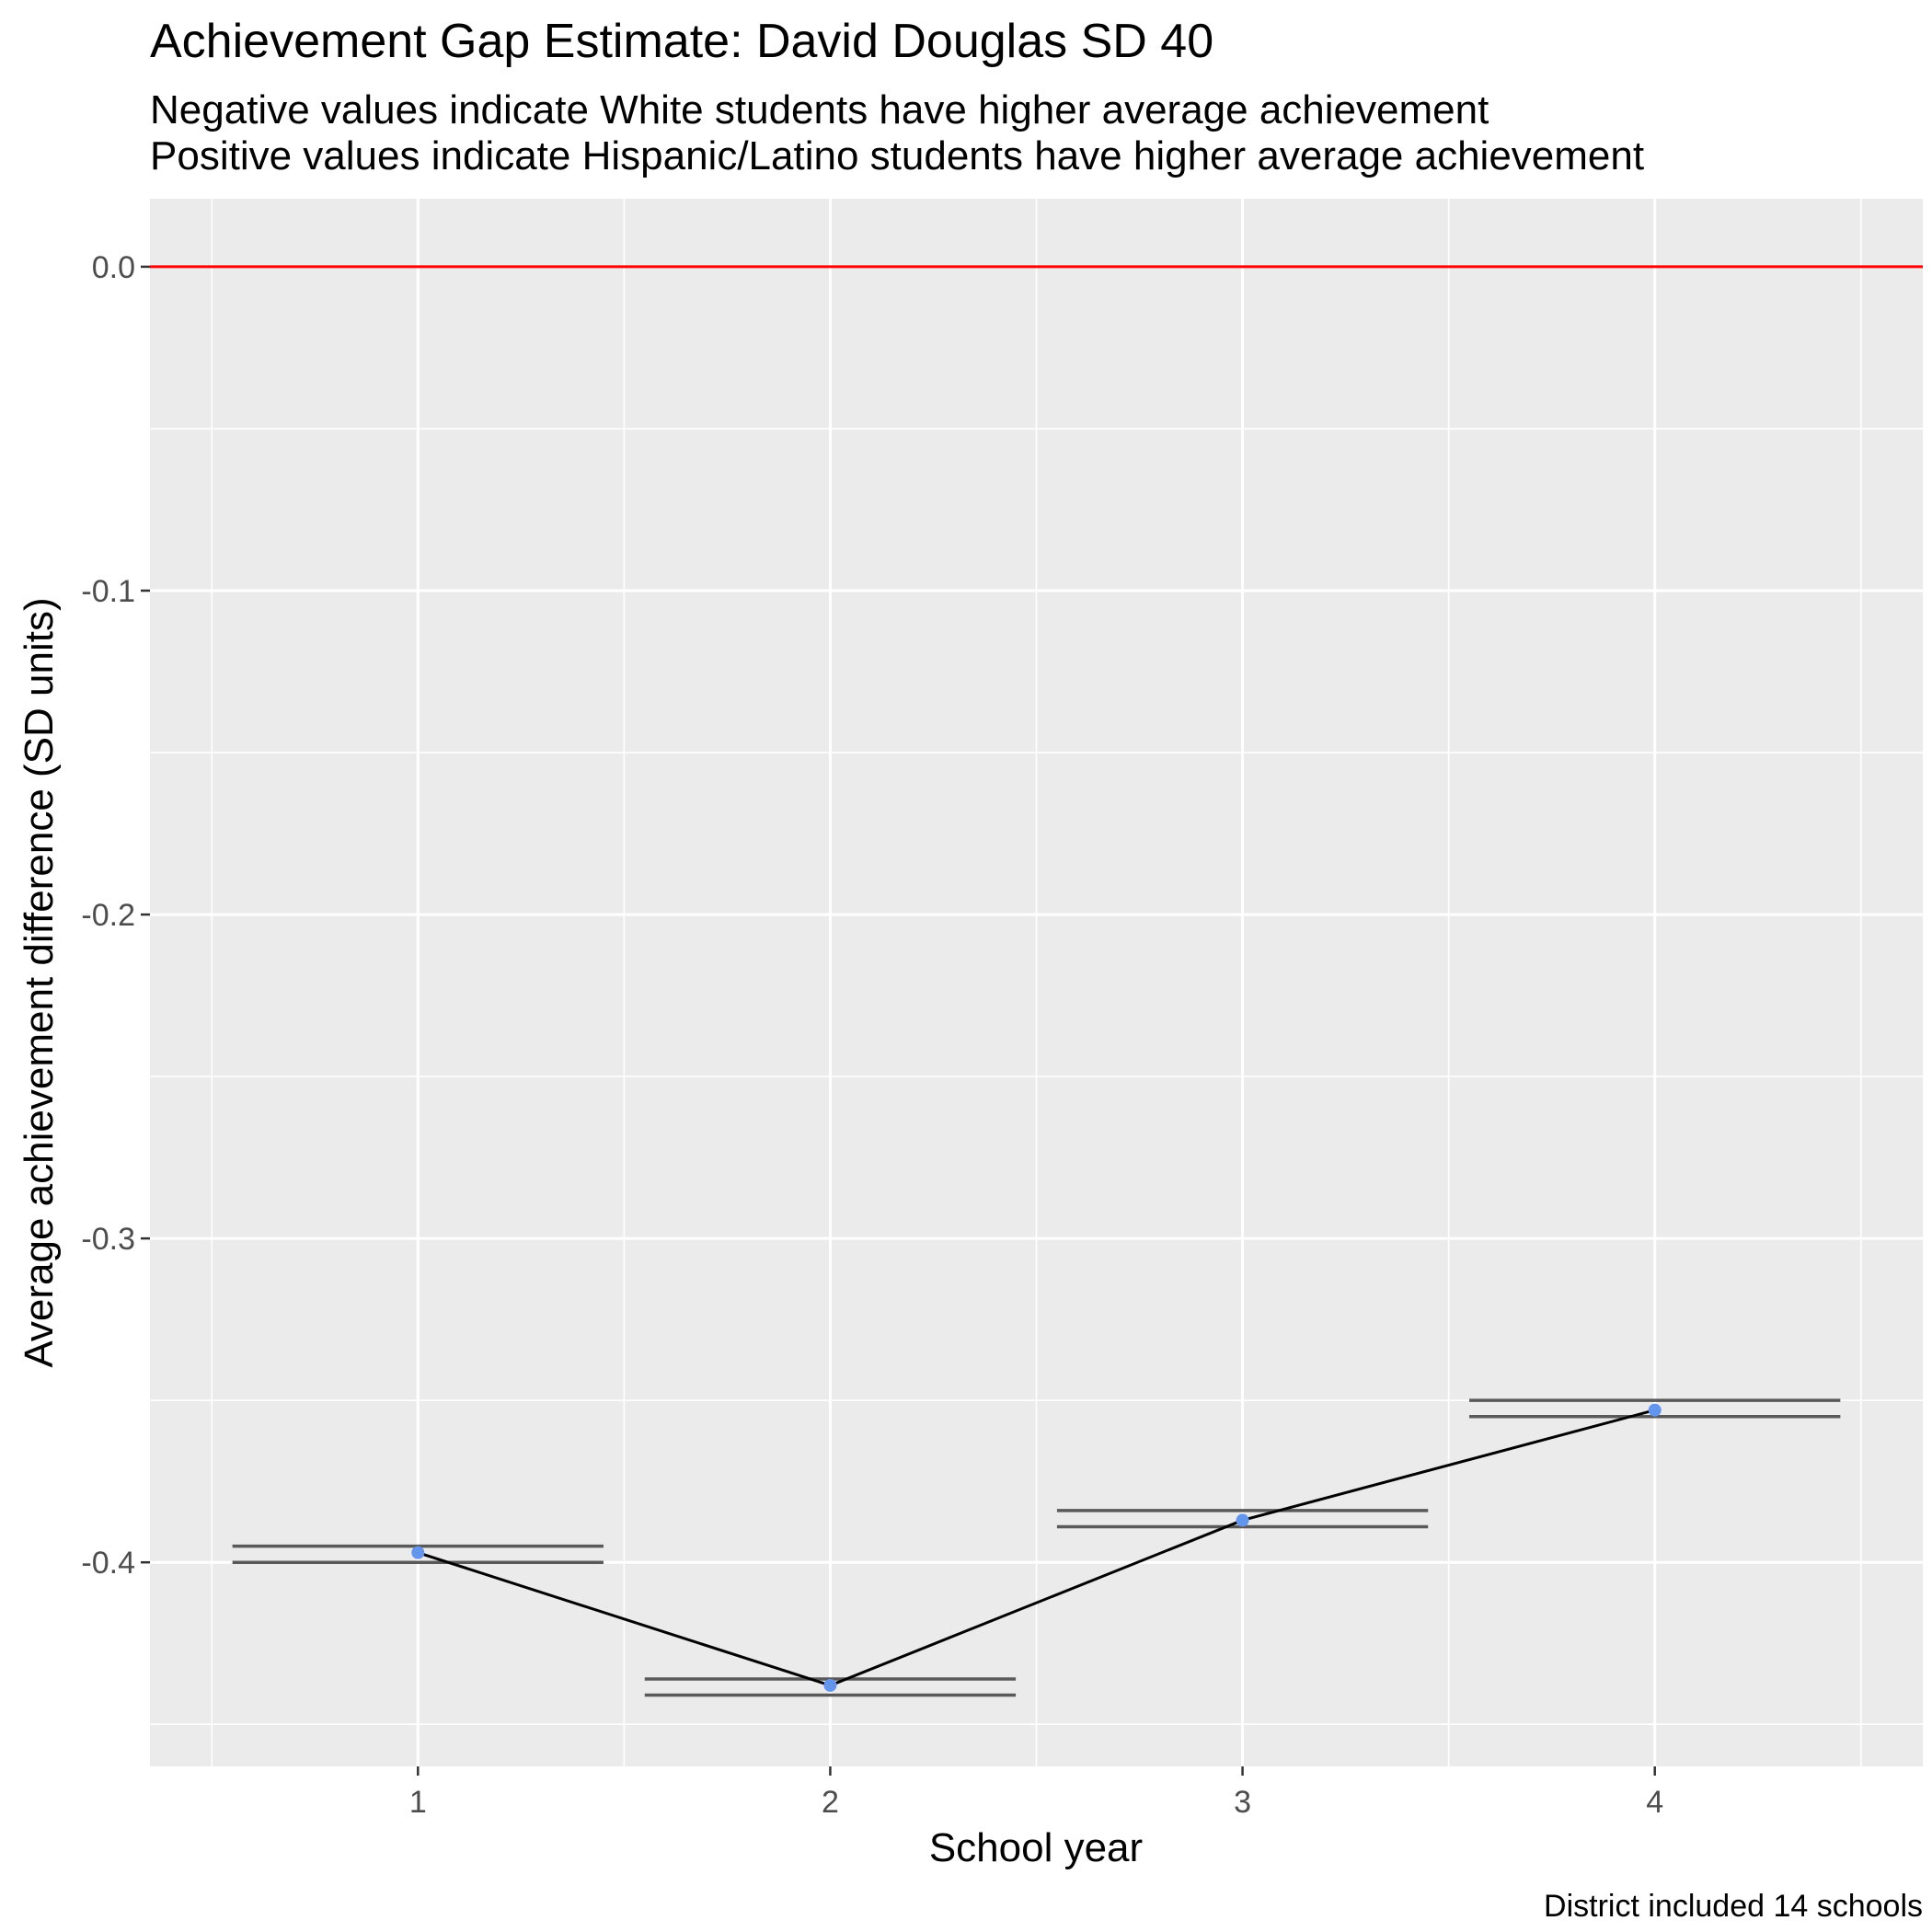 The image size is (1932, 1932). I want to click on y-axis-ticks: 0.0 -0.1 -0.2 -0.3 -0.4, so click(115, 915).